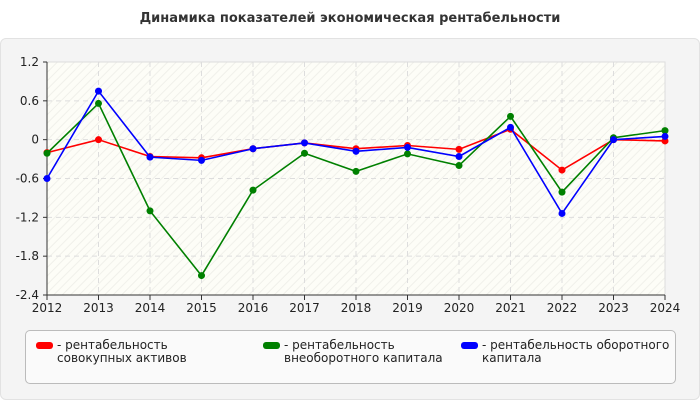  What do you see at coordinates (201, 308) in the screenshot?
I see `x-tick-label: 2015` at bounding box center [201, 308].